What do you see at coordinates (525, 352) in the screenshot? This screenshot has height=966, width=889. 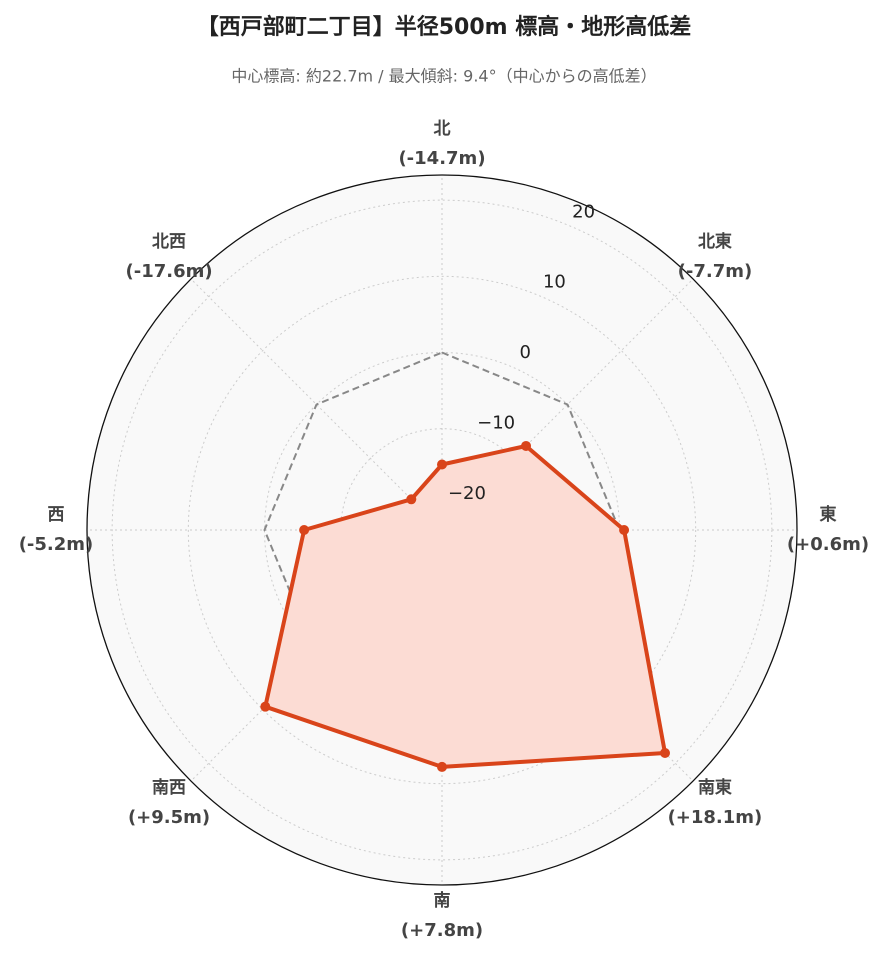 I see `r-tick-label: 0` at bounding box center [525, 352].